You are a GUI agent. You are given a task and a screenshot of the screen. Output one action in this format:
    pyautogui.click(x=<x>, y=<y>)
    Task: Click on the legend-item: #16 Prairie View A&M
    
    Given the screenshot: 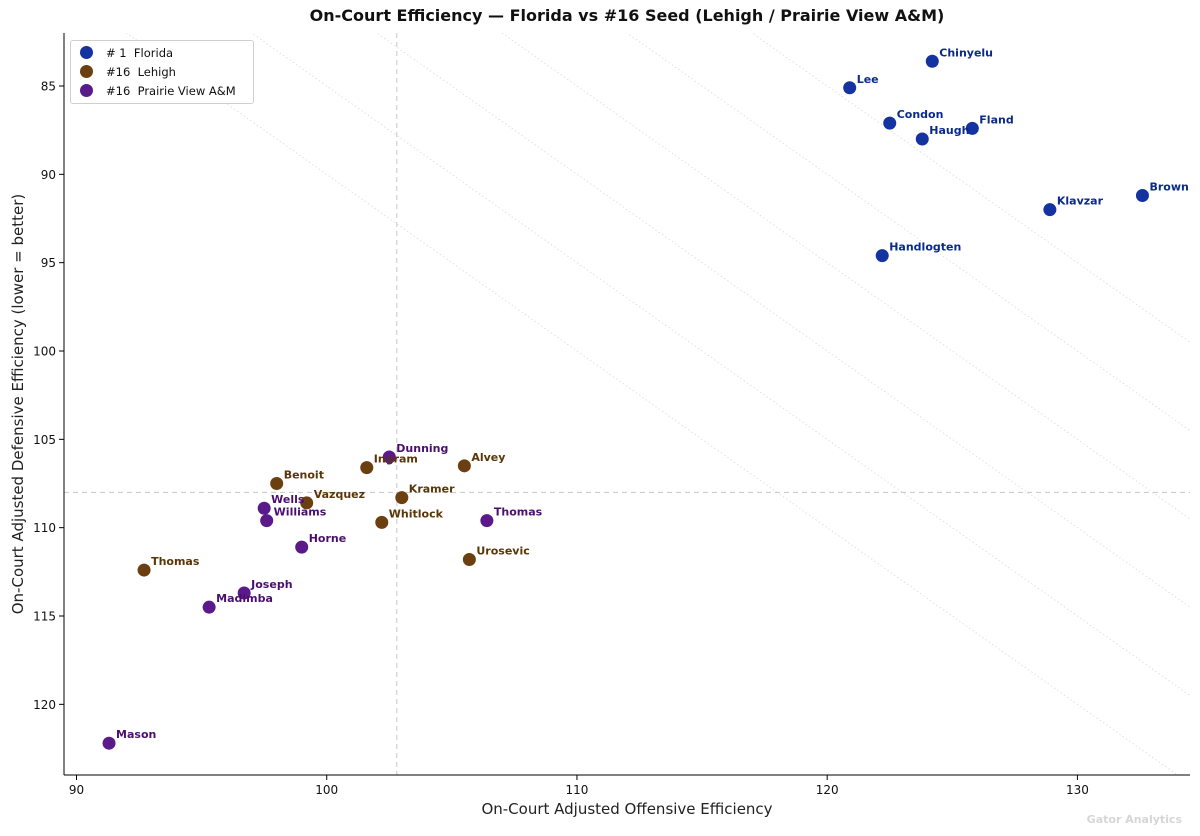 What is the action you would take?
    pyautogui.click(x=162, y=90)
    